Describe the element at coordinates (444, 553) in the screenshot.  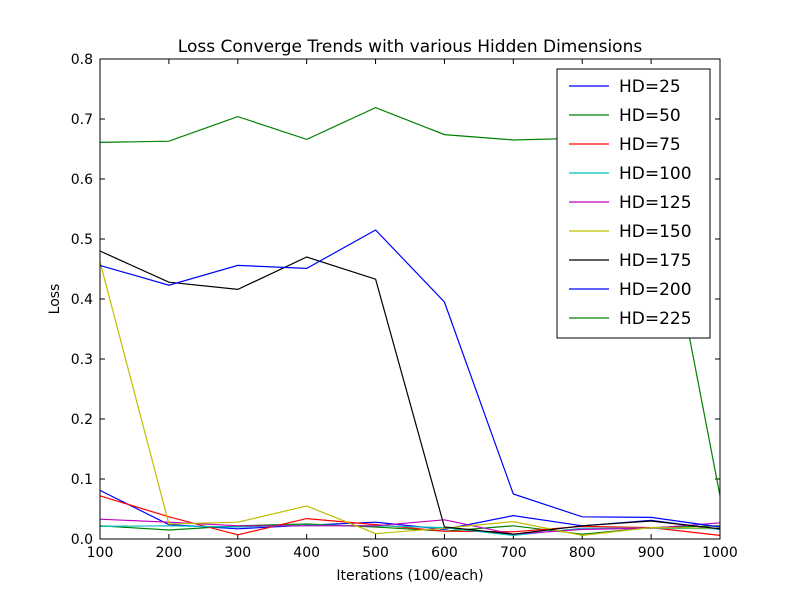
I see `x-tick-label: 600` at that location.